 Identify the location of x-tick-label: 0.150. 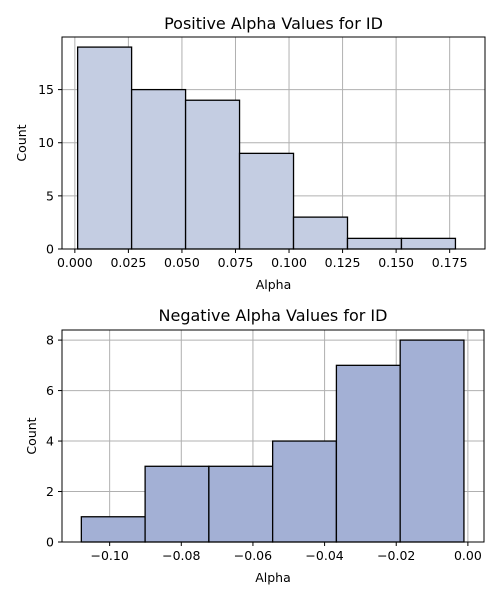
(396, 262).